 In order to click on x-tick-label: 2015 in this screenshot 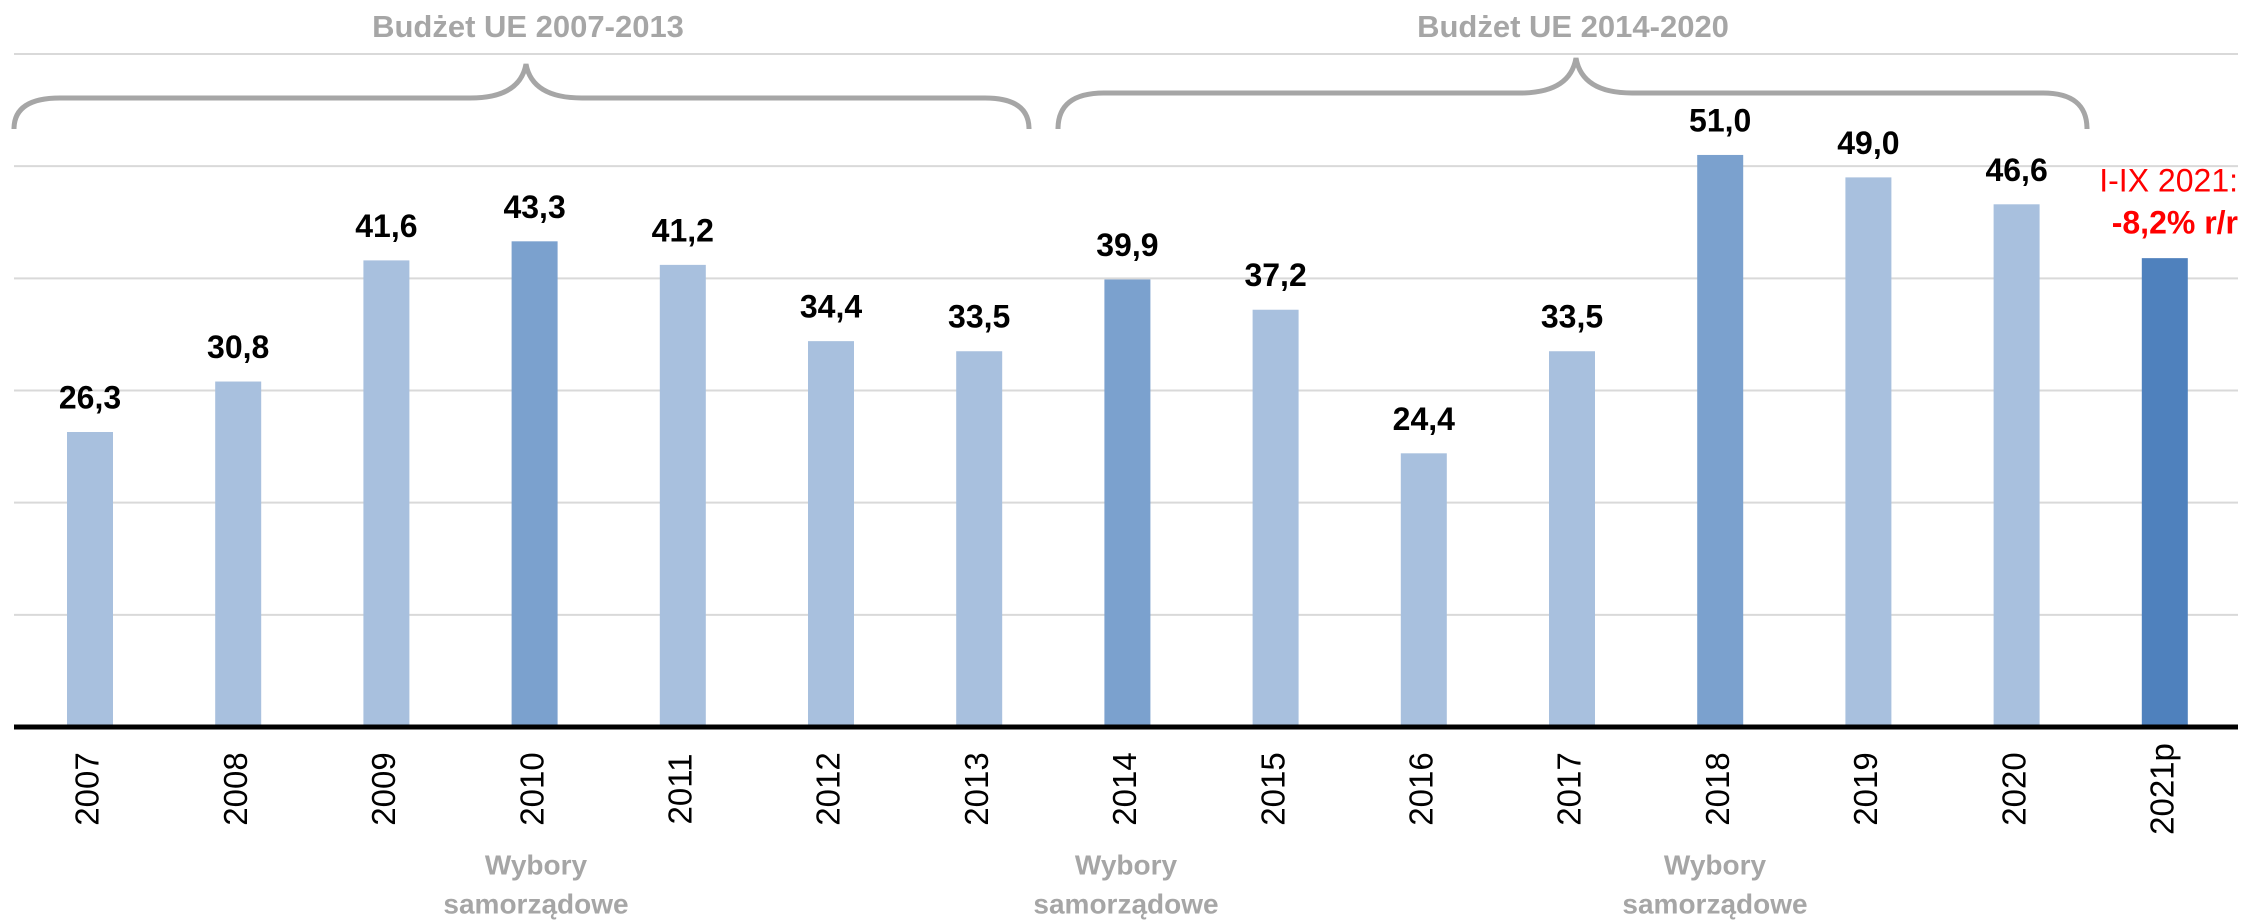, I will do `click(1272, 788)`.